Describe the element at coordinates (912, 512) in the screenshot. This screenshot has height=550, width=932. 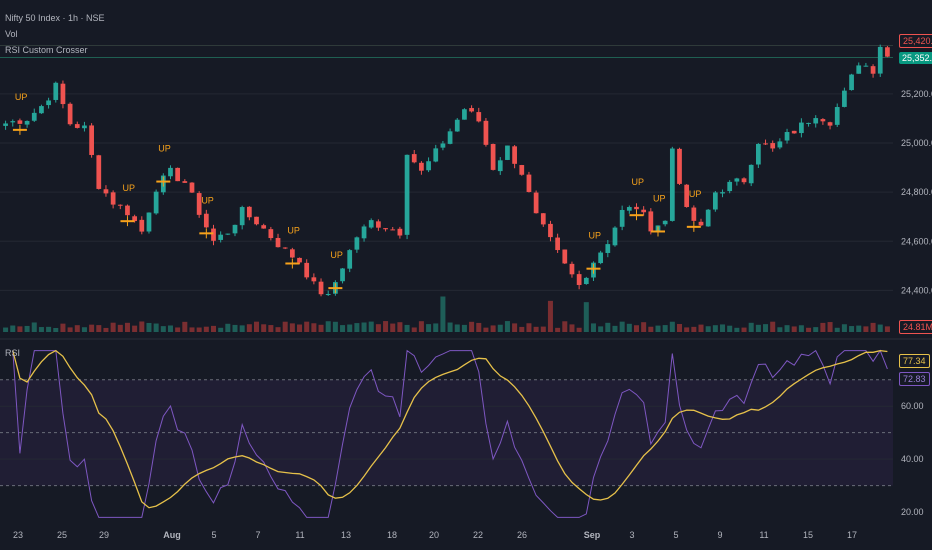
I see `rsi-tick-label: 20.00` at that location.